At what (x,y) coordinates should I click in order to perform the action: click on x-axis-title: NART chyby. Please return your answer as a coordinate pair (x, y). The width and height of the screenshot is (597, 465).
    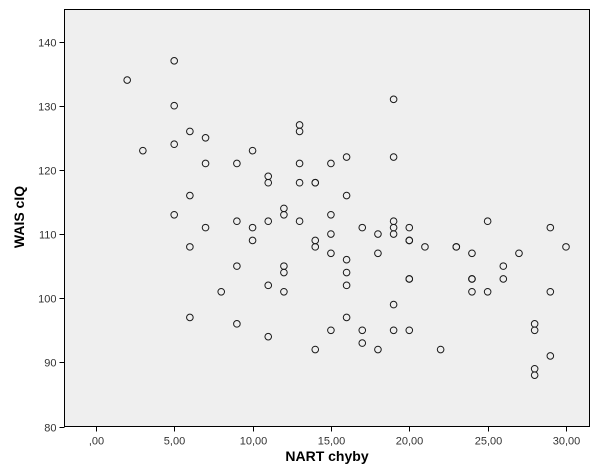
    Looking at the image, I should click on (326, 456).